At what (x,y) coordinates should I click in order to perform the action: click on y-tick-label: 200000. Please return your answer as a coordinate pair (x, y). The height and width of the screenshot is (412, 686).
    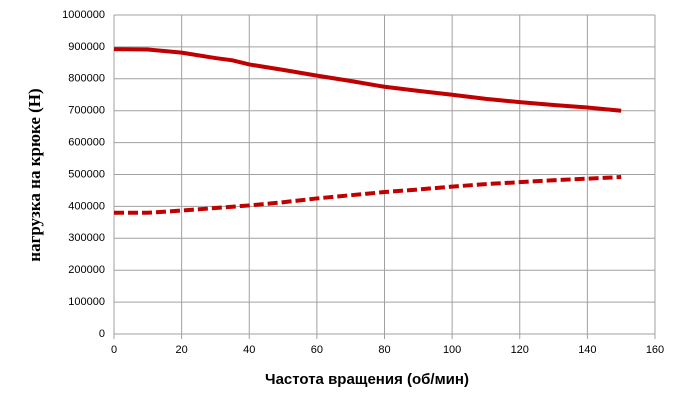
    Looking at the image, I should click on (86, 270).